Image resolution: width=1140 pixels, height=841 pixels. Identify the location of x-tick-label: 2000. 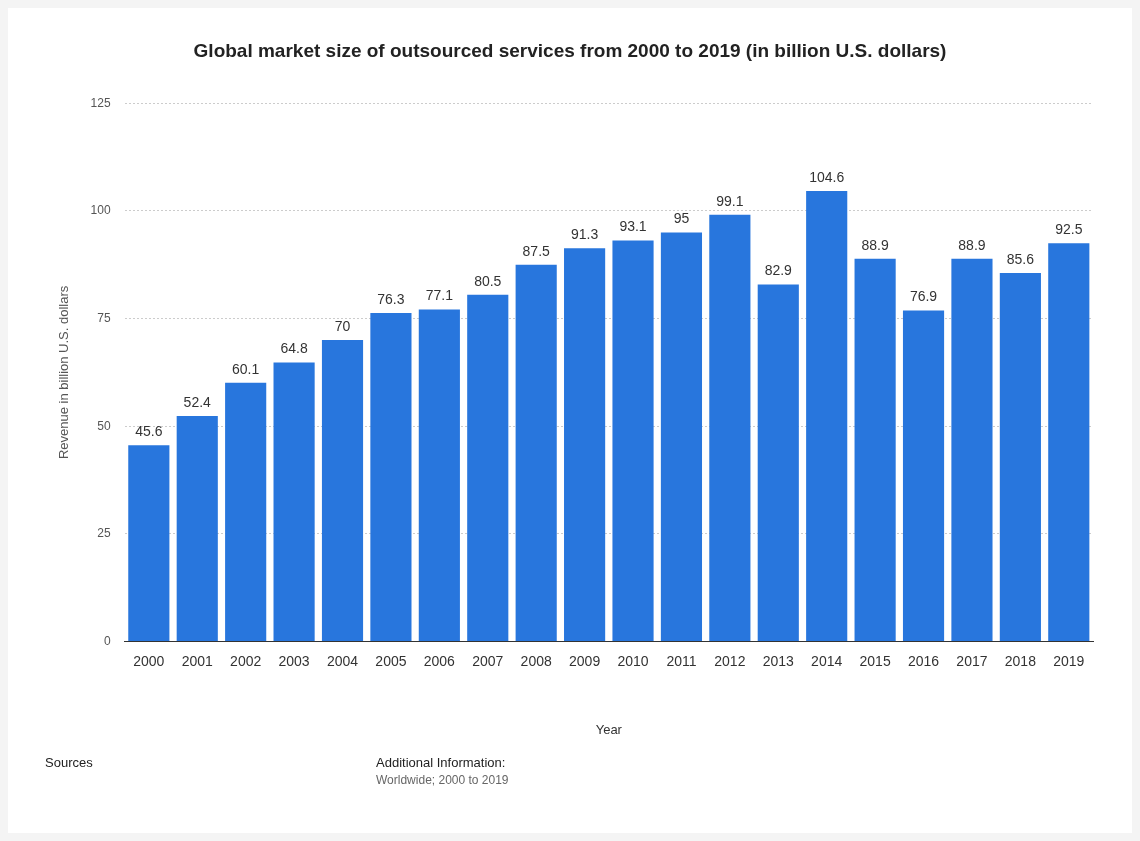
(149, 660).